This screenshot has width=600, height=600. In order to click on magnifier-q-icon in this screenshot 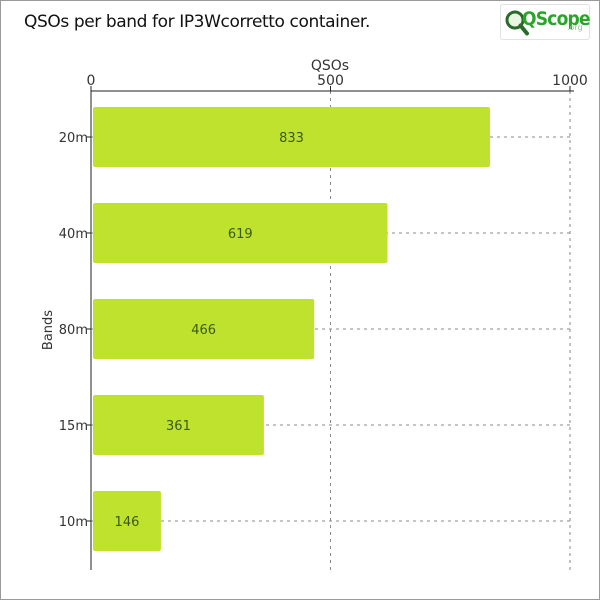, I will do `click(517, 23)`.